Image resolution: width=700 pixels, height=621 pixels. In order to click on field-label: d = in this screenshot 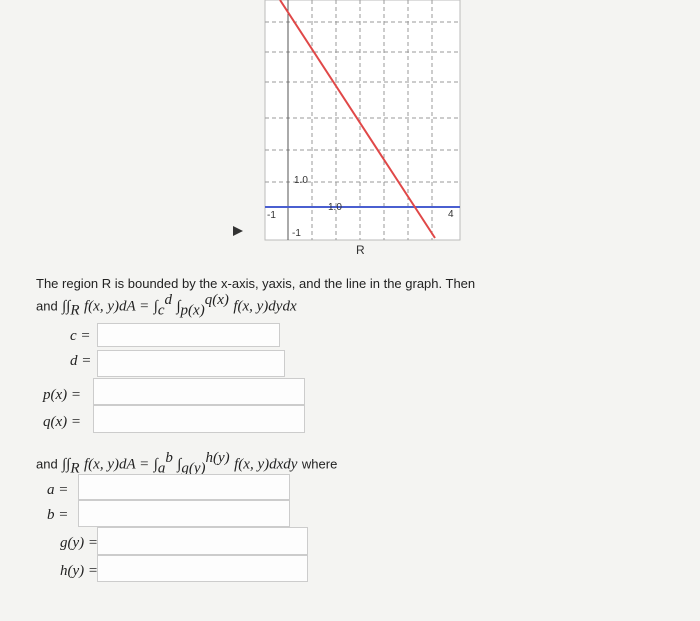, I will do `click(81, 361)`.